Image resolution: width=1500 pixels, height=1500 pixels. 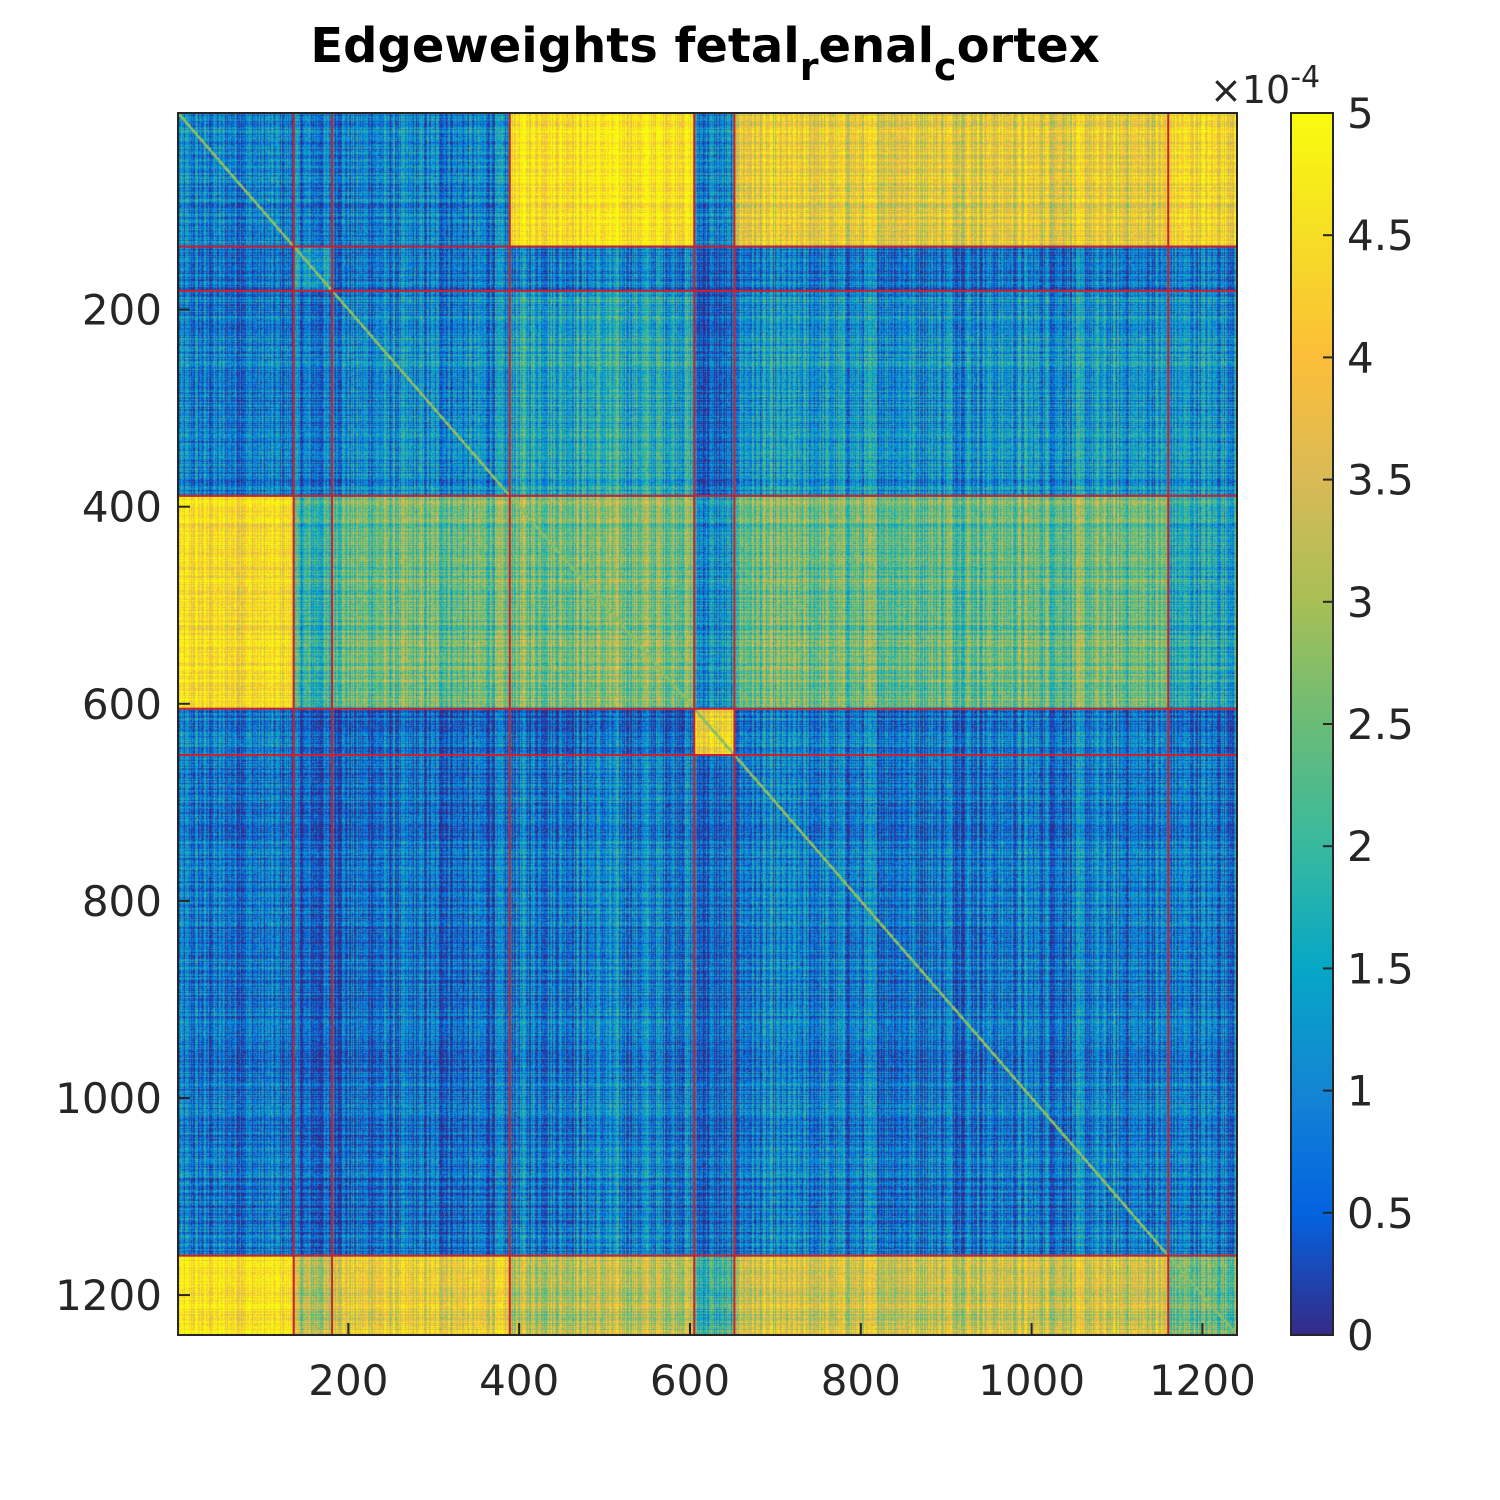 I want to click on y-axis: 200 400 600 800 1000 1200, so click(x=122, y=803).